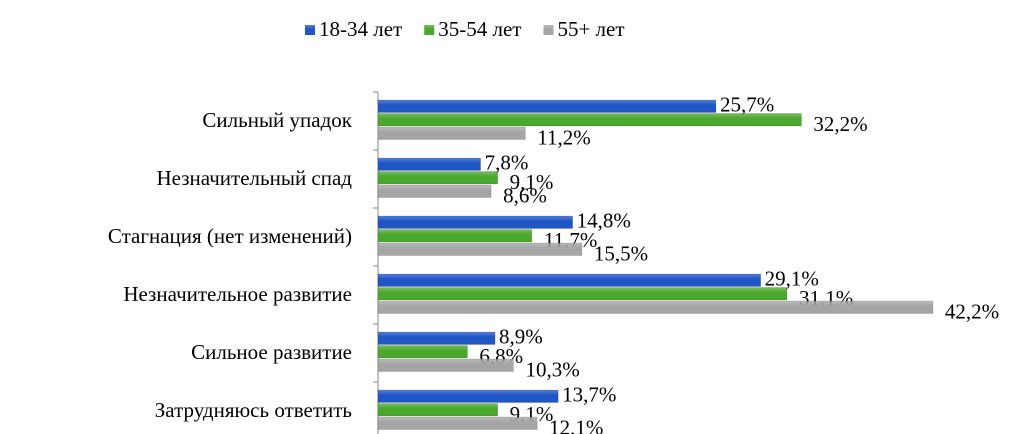  Describe the element at coordinates (604, 221) in the screenshot. I see `data-label: 14,8%` at that location.